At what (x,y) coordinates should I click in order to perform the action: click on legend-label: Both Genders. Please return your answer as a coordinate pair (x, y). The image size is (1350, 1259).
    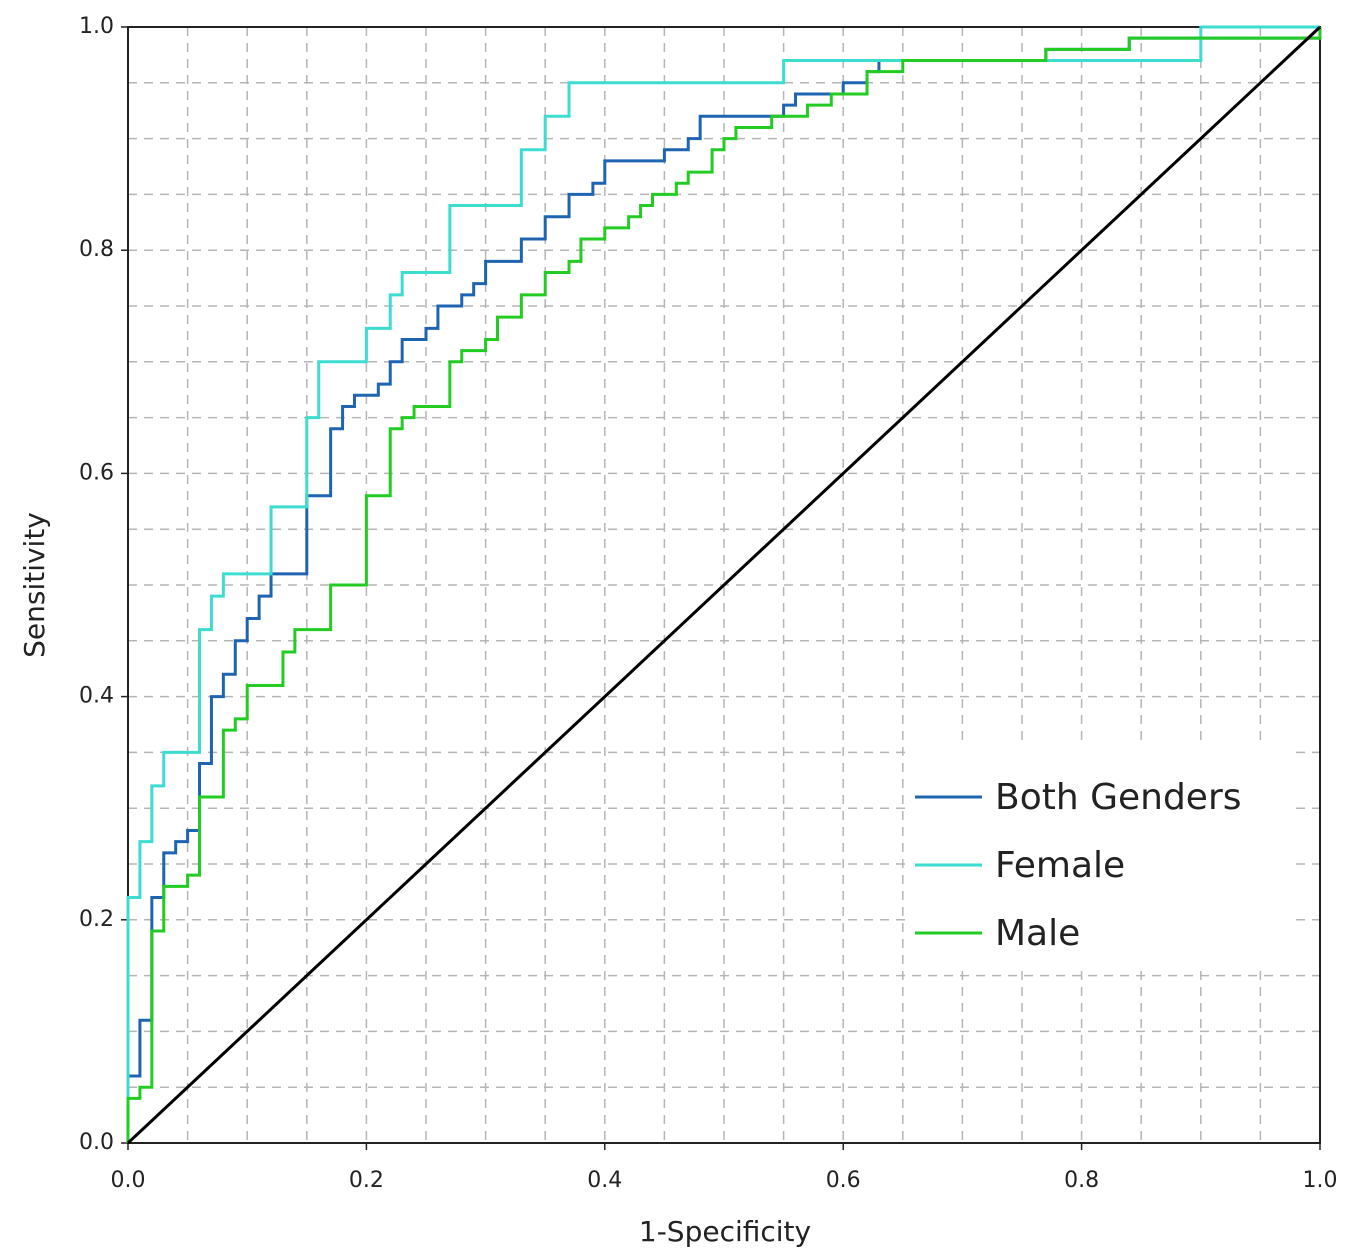
    Looking at the image, I should click on (1118, 797).